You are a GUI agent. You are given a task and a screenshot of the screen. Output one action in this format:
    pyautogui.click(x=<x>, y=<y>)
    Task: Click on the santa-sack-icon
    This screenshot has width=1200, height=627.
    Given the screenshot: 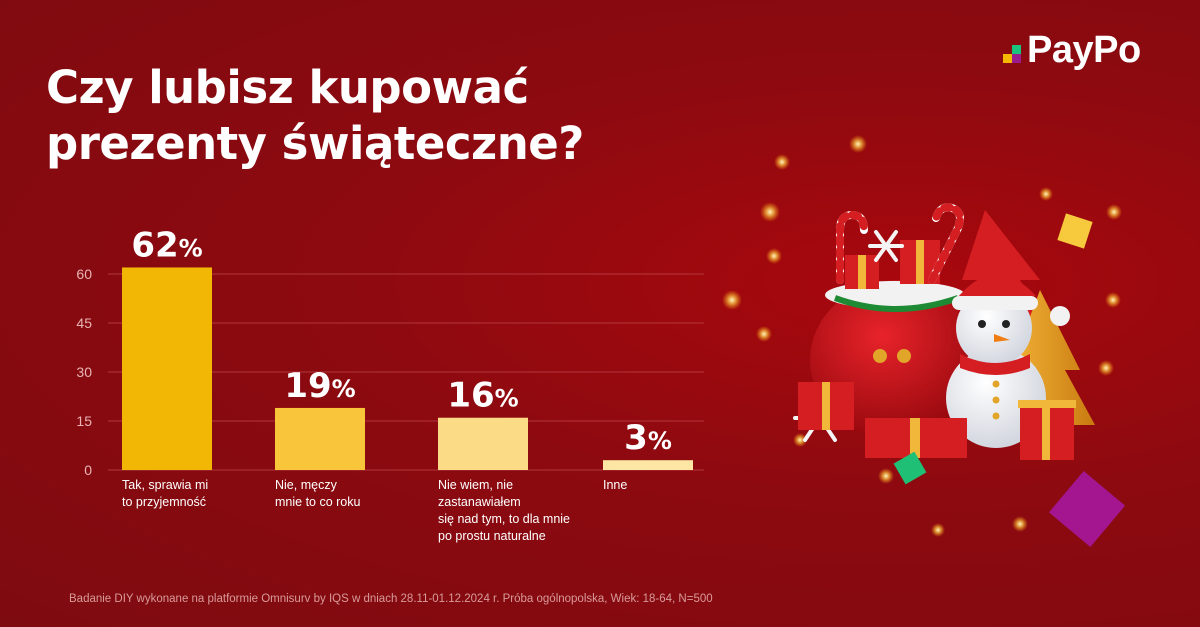 What is the action you would take?
    pyautogui.click(x=900, y=340)
    